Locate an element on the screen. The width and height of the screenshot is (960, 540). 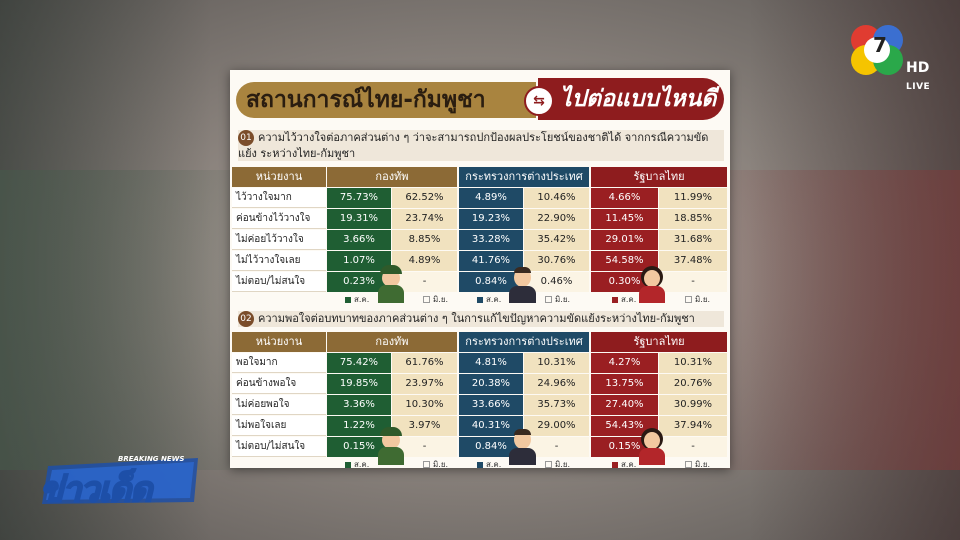
row-label: พอใจมาก is located at coordinates (279, 363).